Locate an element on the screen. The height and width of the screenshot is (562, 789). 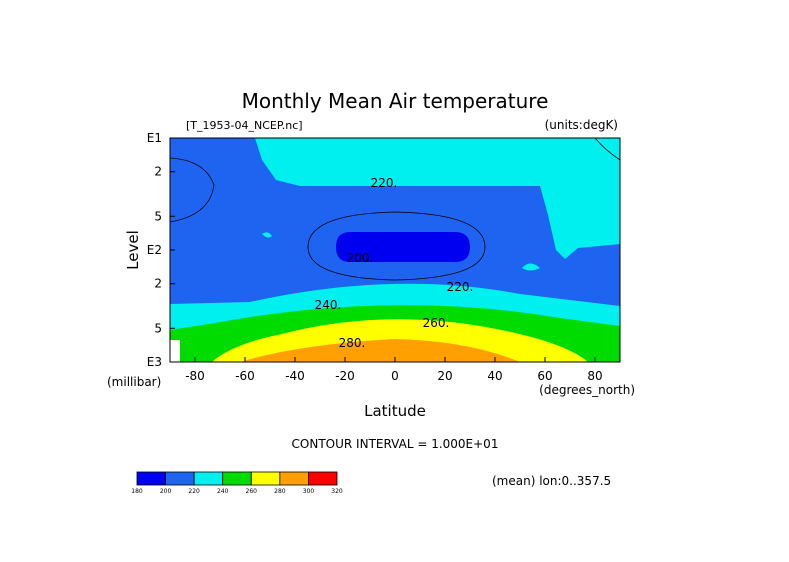
y-unit-label: (millibar) is located at coordinates (134, 382).